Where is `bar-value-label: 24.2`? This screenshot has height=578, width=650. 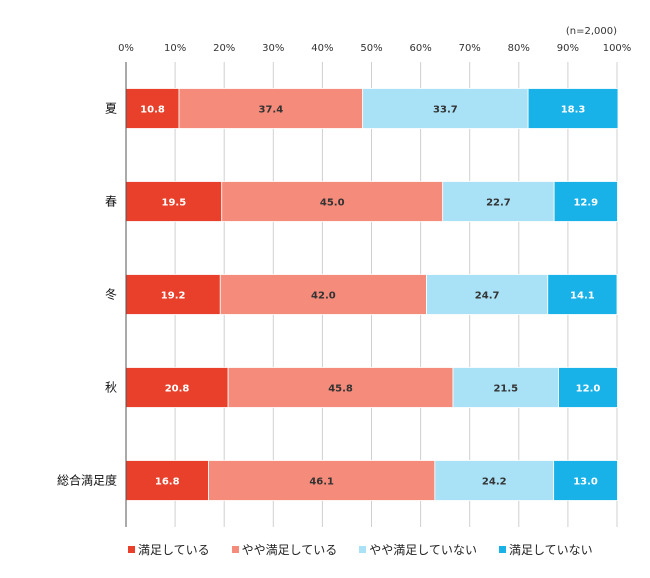
bar-value-label: 24.2 is located at coordinates (494, 482).